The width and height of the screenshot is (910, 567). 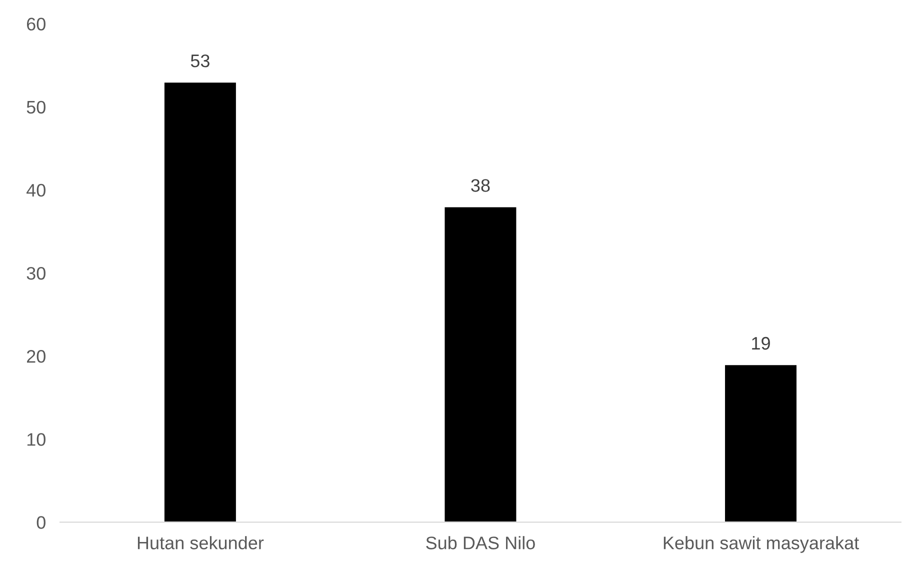 I want to click on y-tick-label: 50, so click(x=36, y=107).